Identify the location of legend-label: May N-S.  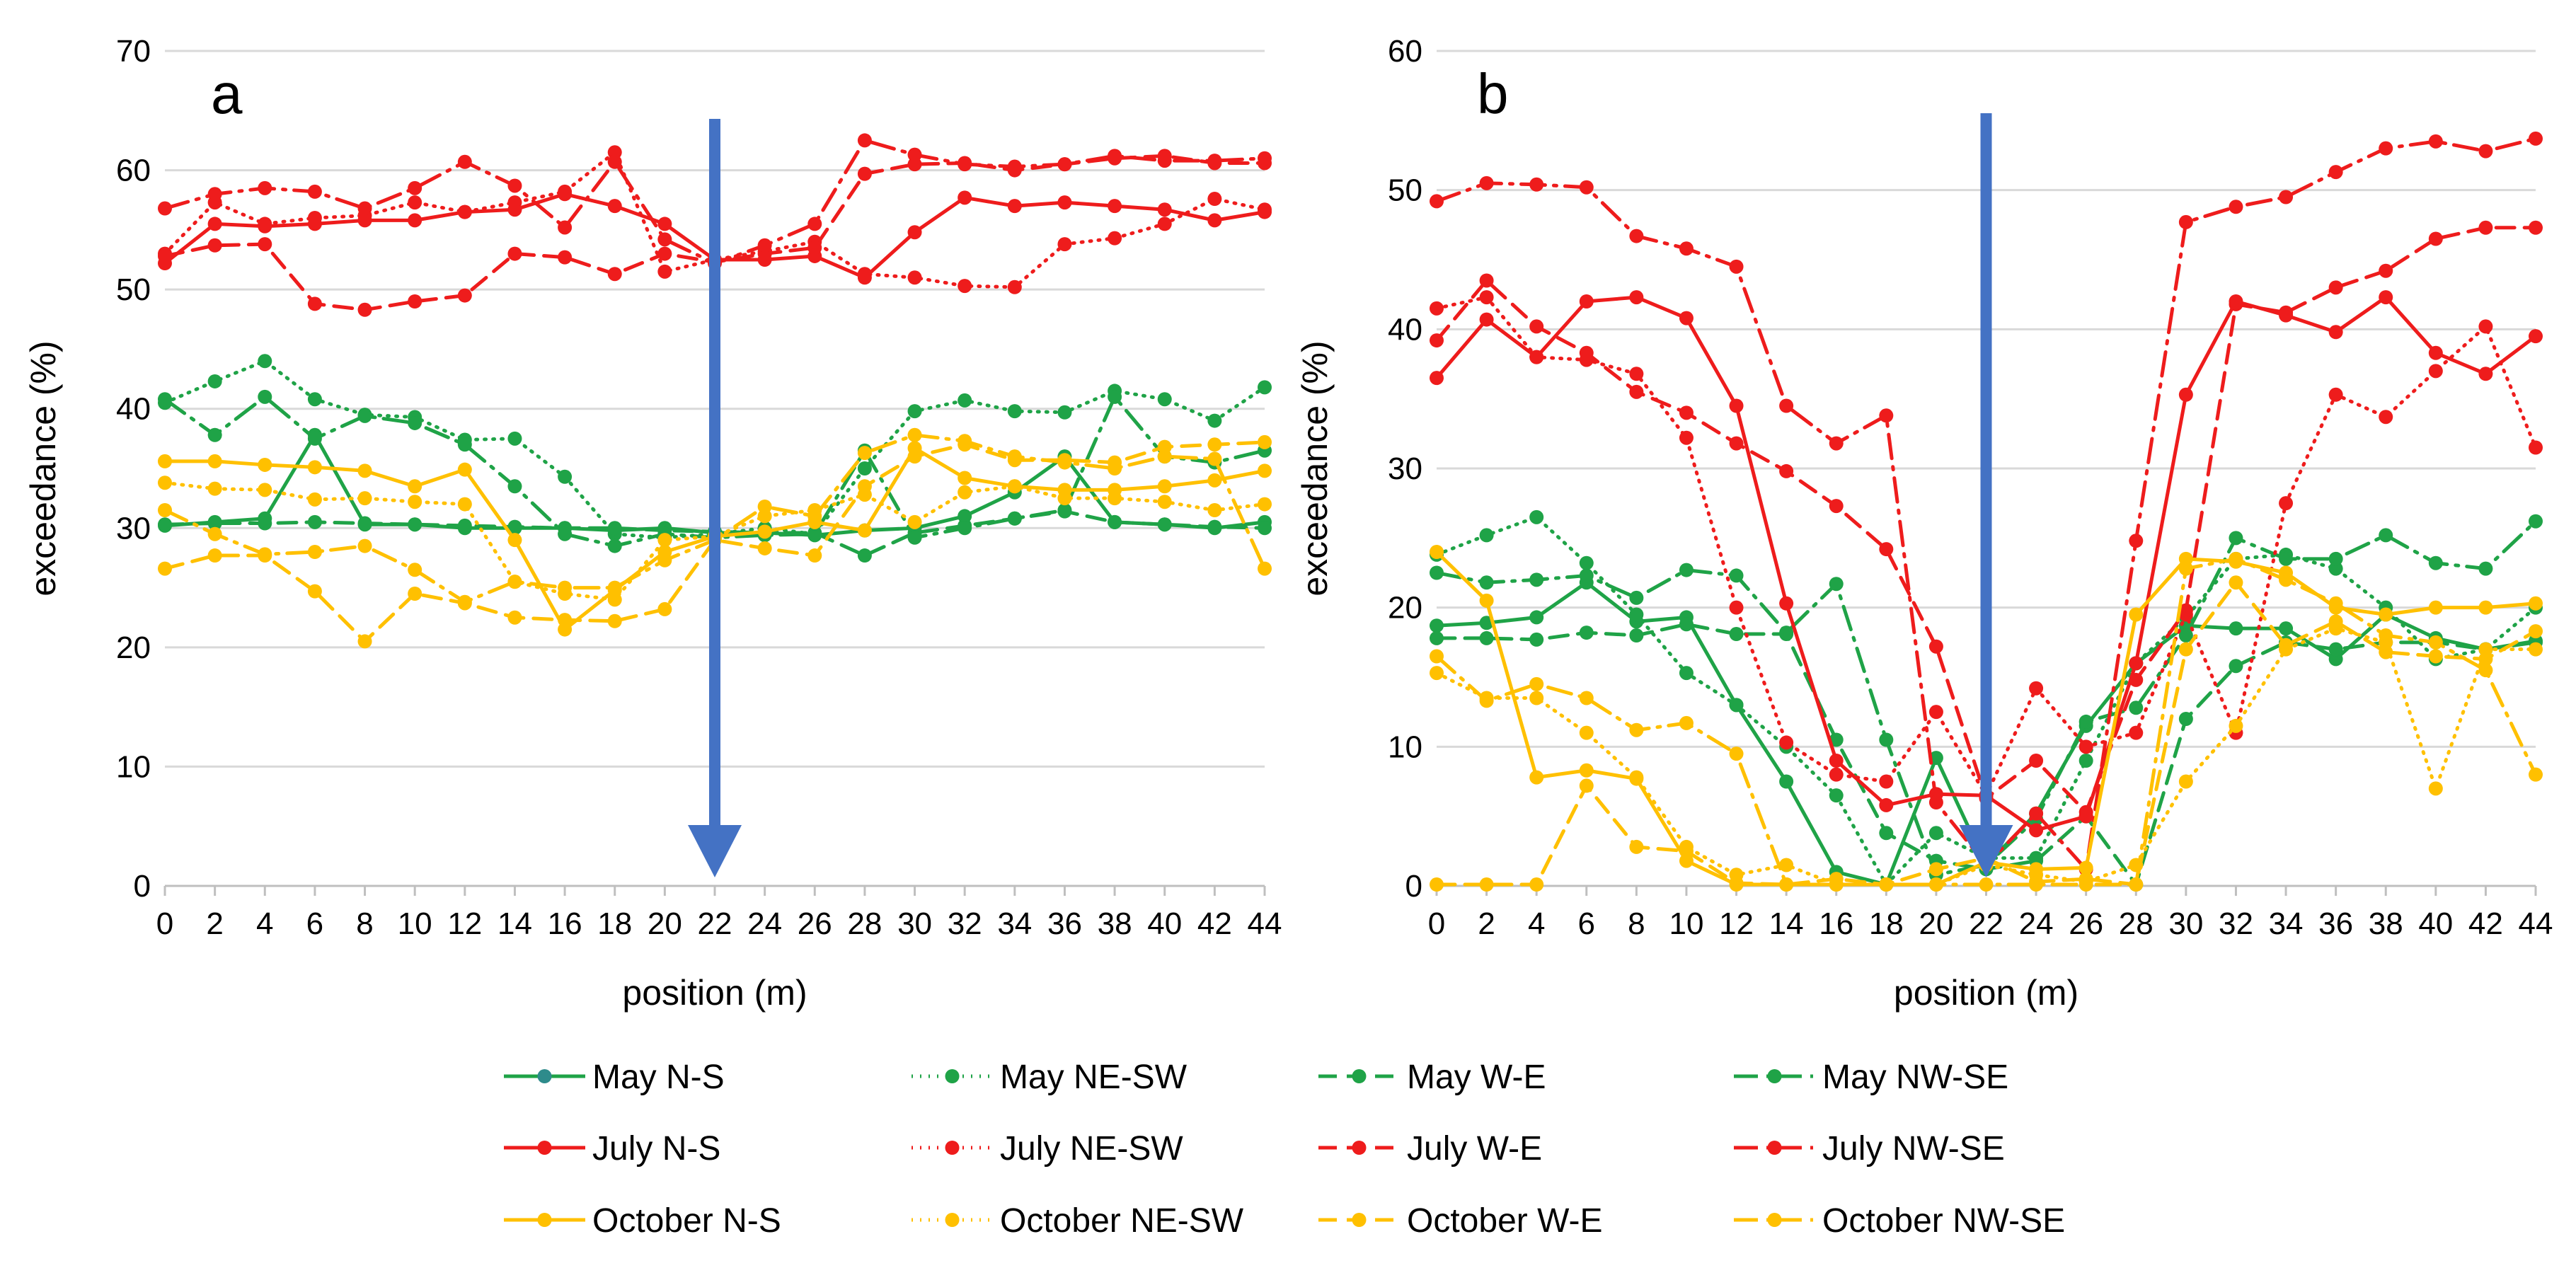
(658, 1077).